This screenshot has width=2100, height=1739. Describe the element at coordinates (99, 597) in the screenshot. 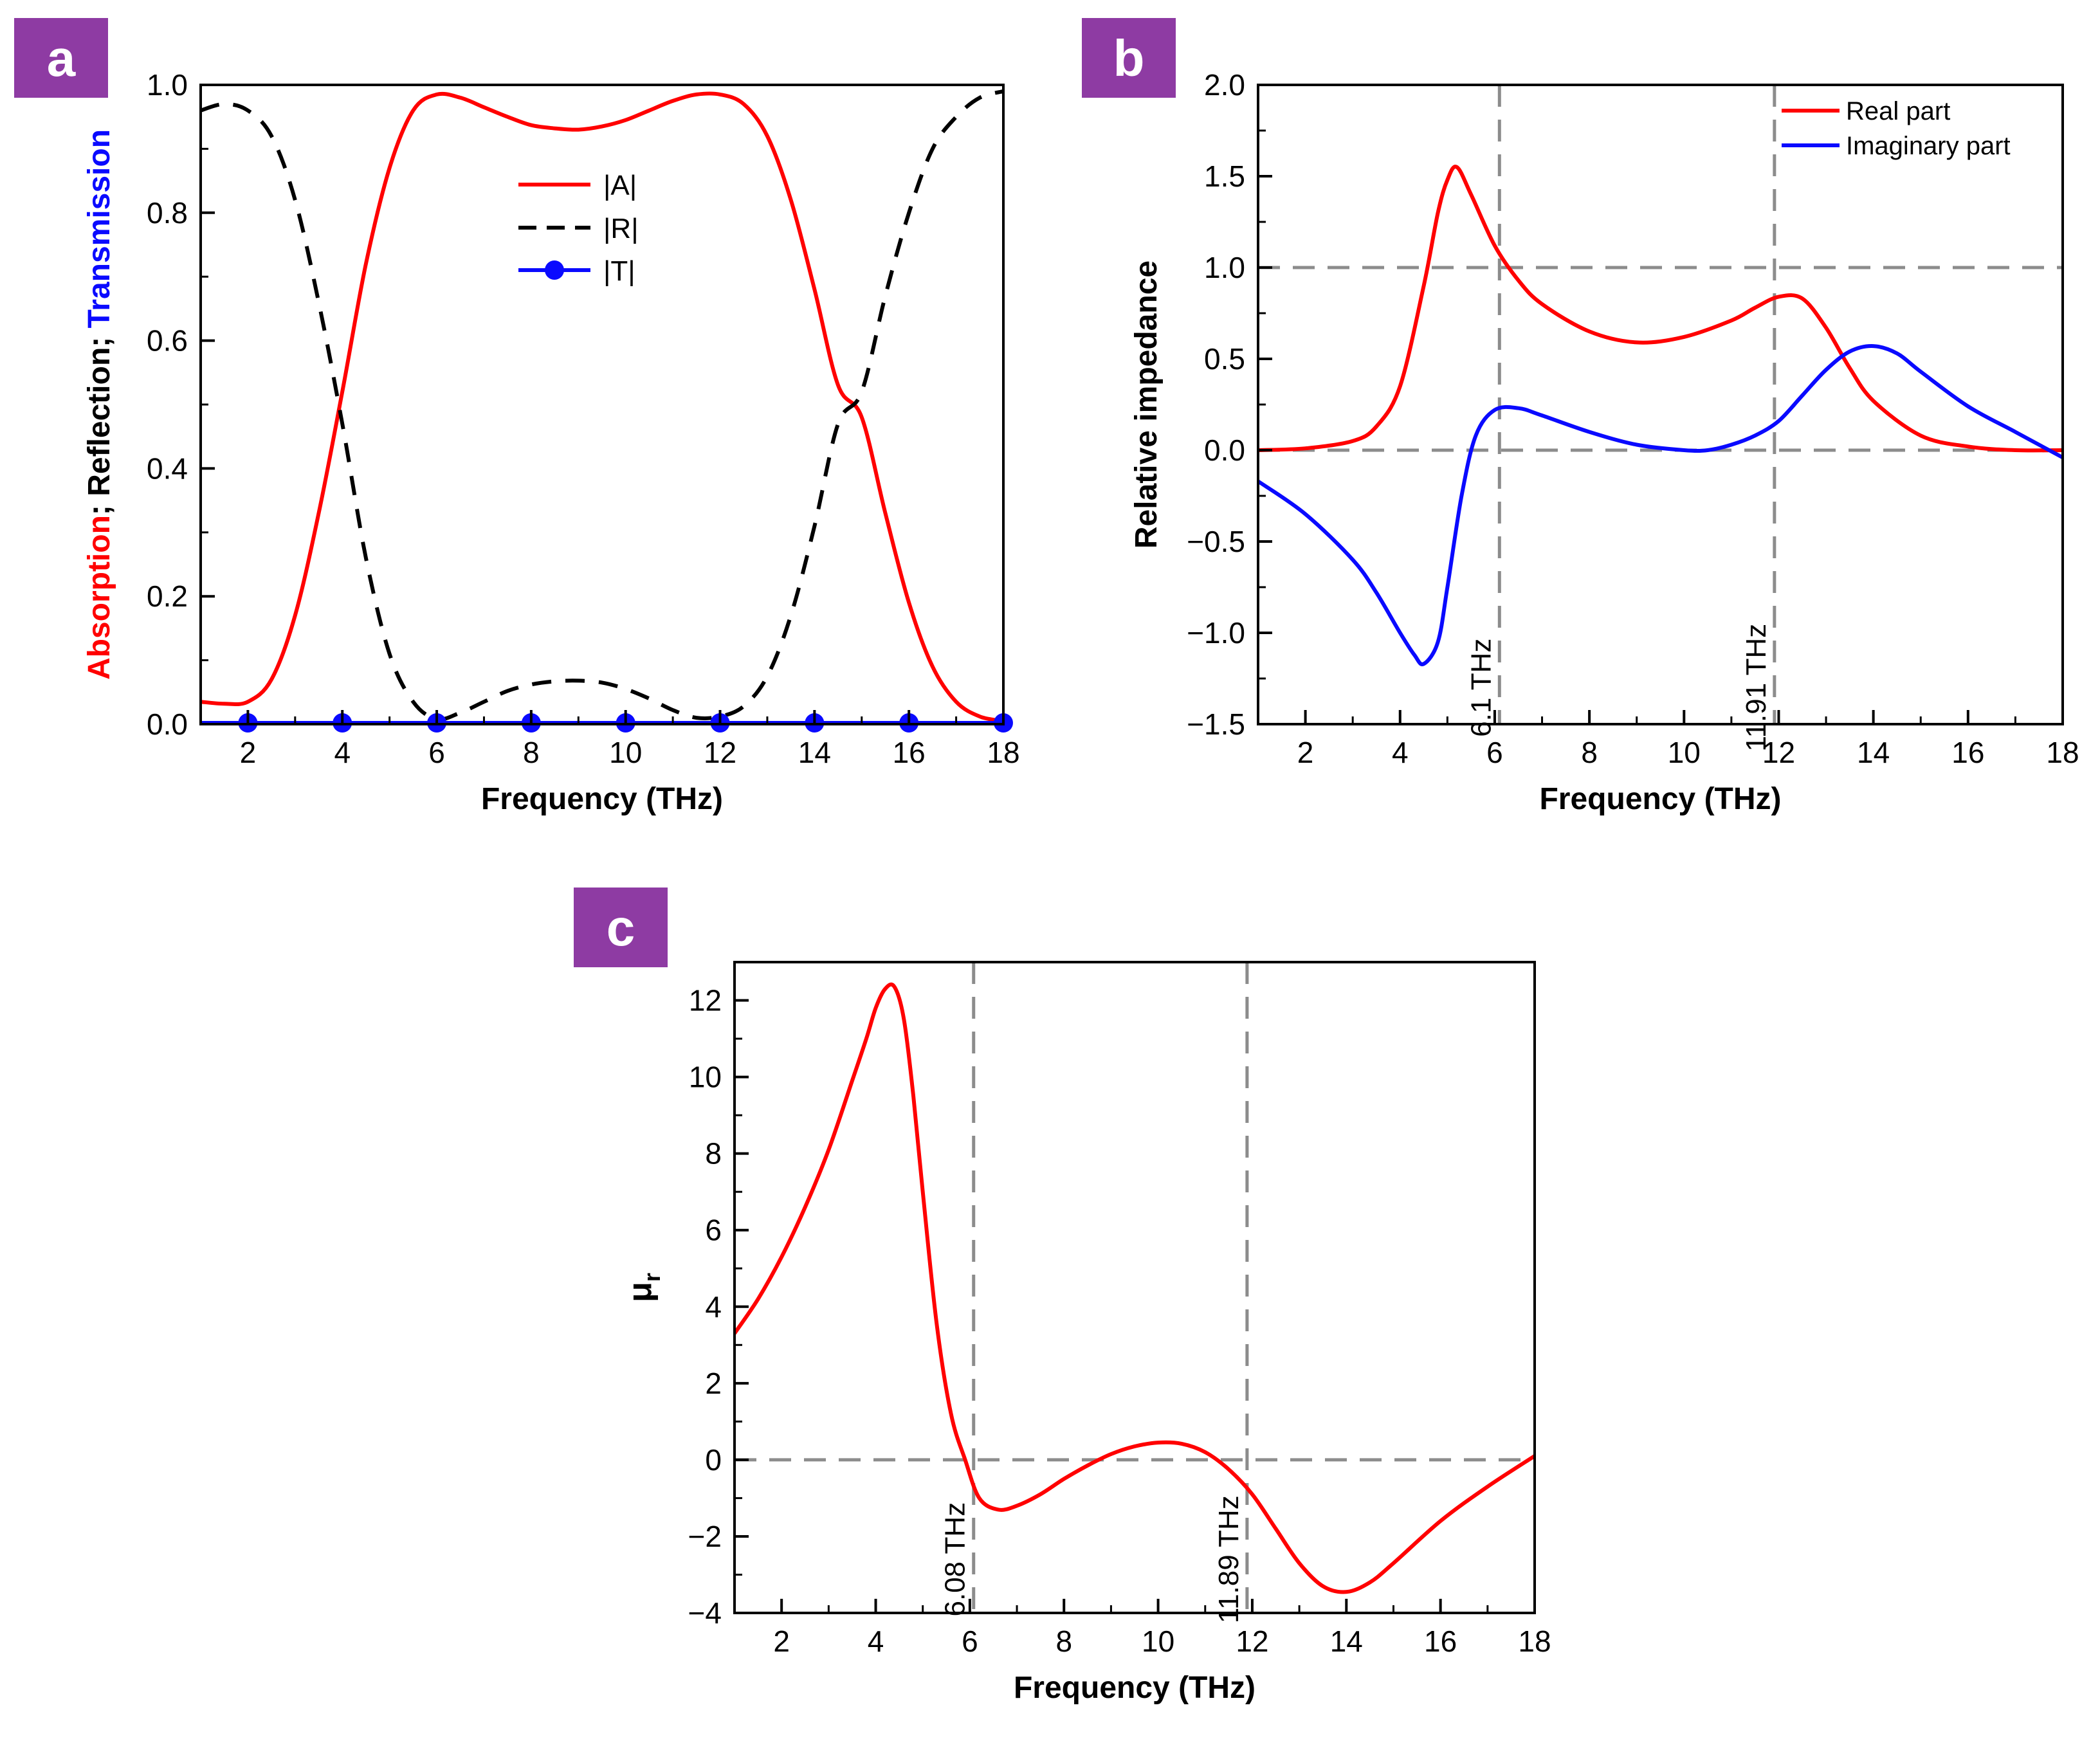

I see `y-axis-label-part: Absorption` at that location.